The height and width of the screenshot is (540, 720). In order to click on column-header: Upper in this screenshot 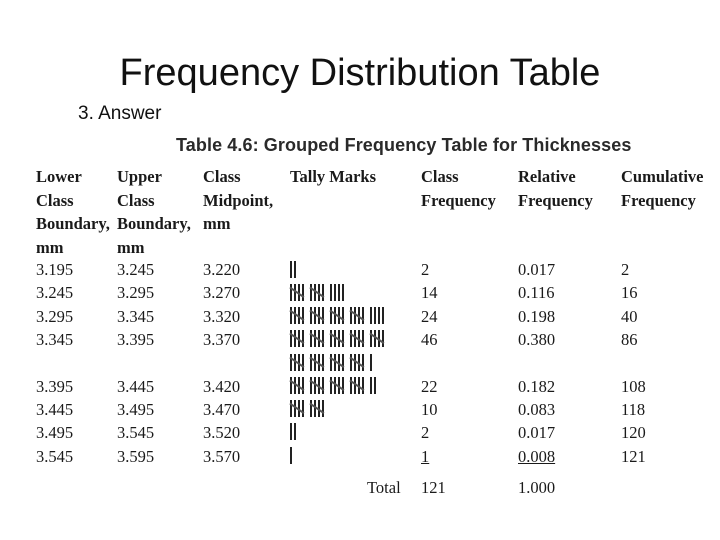, I will do `click(139, 176)`.